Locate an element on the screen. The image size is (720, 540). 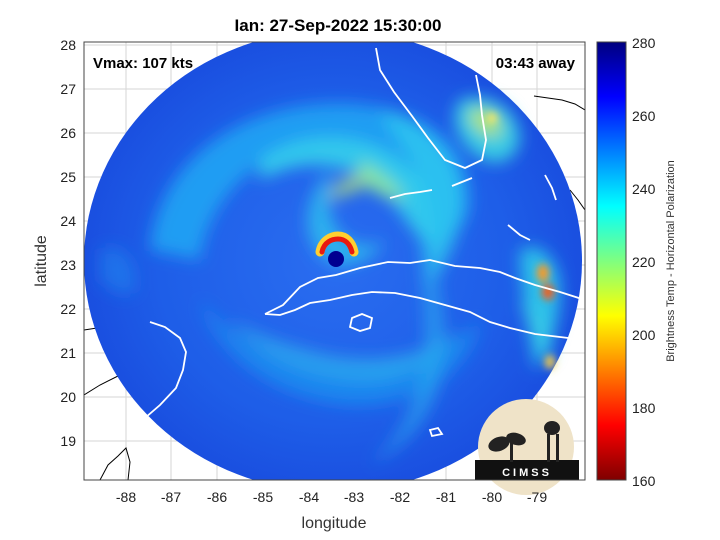
x-tick-label: -84 is located at coordinates (309, 497).